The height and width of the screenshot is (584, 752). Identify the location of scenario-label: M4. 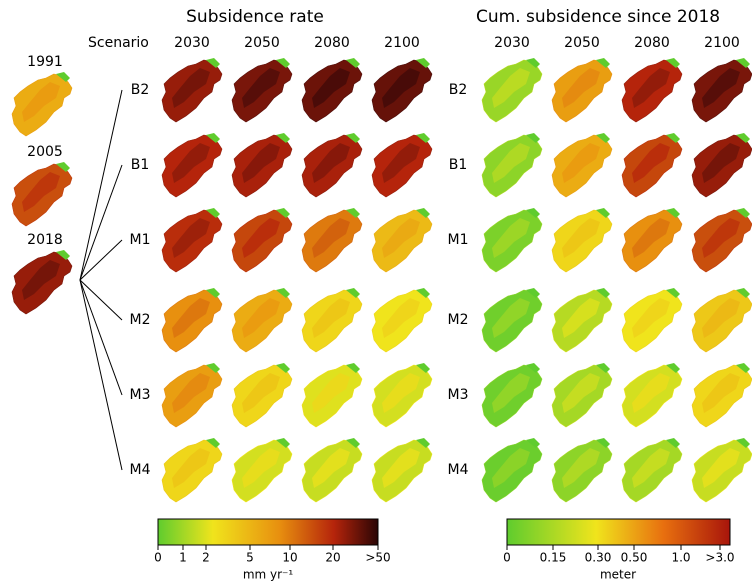
(458, 470).